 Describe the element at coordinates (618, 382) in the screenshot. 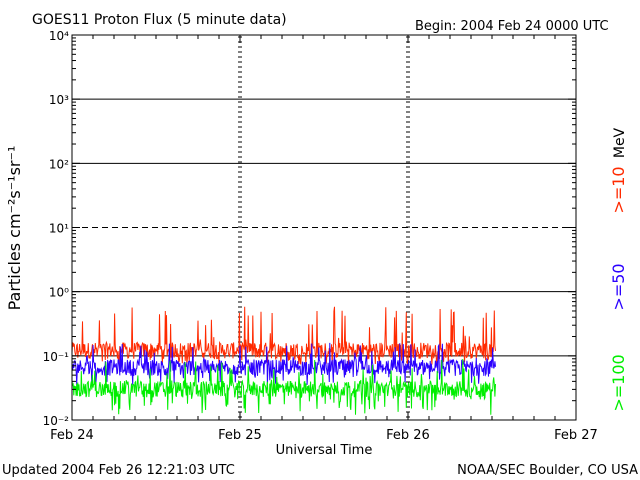

I see `legend-entry: >=100` at that location.